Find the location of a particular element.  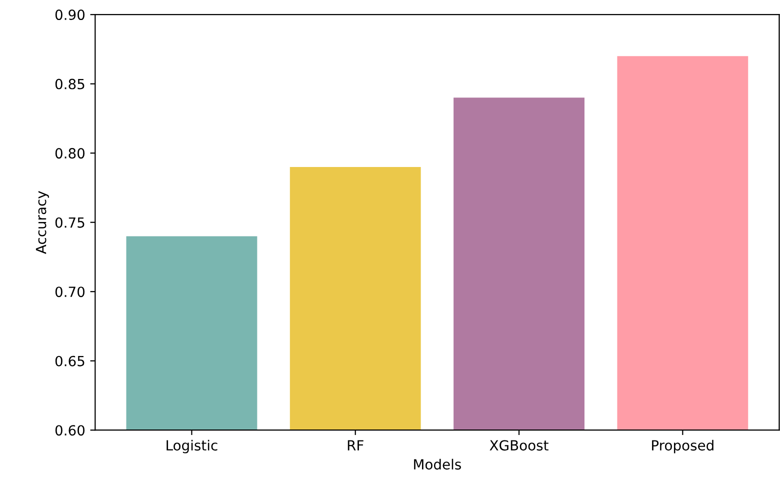

x-tick-label: XGBoost is located at coordinates (519, 445).